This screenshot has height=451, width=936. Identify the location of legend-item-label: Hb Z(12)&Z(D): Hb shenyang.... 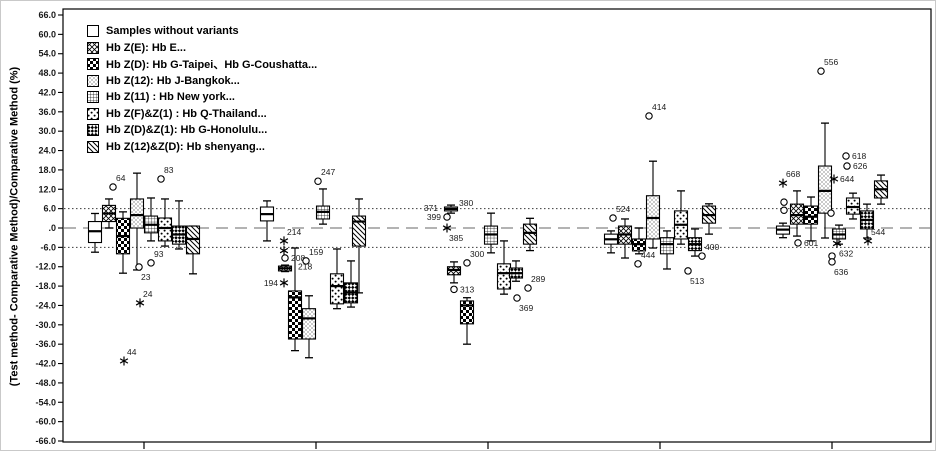
(185, 146).